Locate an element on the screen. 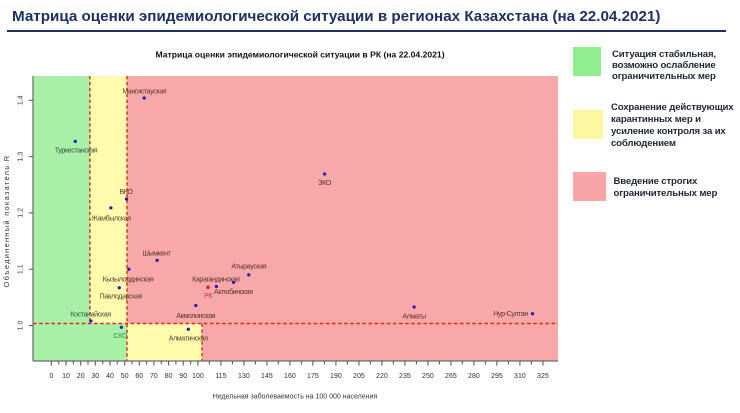 This screenshot has width=740, height=413. svg-text: Туркестанская is located at coordinates (76, 150).